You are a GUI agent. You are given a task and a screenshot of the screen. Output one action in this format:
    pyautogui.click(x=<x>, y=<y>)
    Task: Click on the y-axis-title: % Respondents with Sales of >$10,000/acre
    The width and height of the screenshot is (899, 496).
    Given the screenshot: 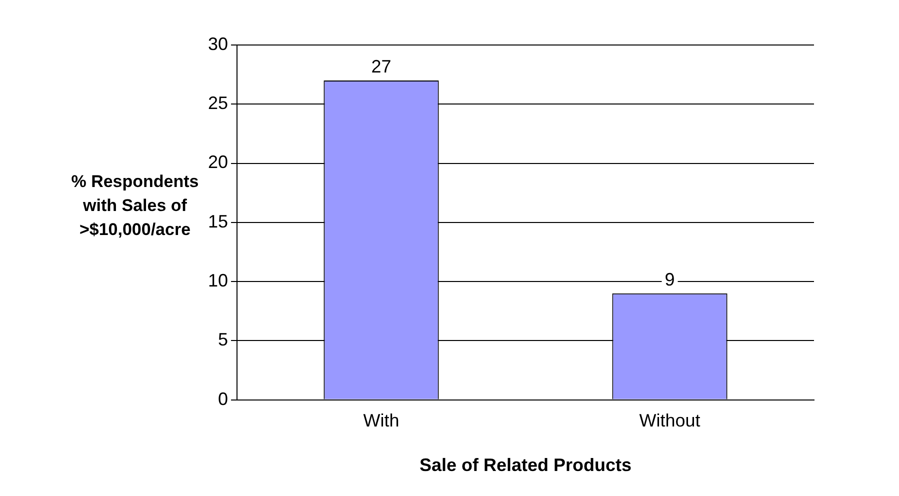 What is the action you would take?
    pyautogui.click(x=135, y=205)
    